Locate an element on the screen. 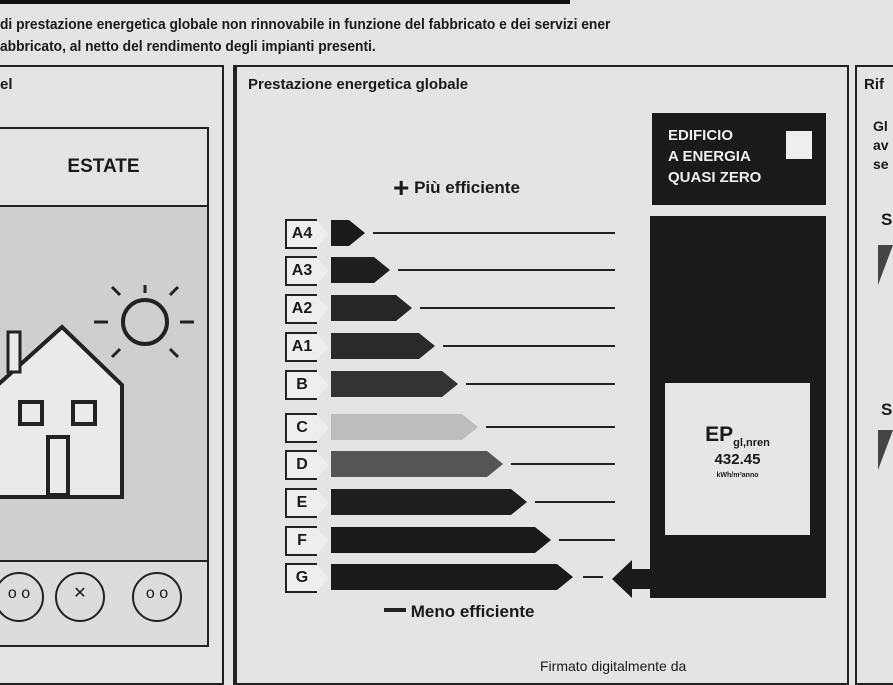 The height and width of the screenshot is (685, 893). ep-box: EPgl,nren 432.45 kWh/m²anno is located at coordinates (737, 459).